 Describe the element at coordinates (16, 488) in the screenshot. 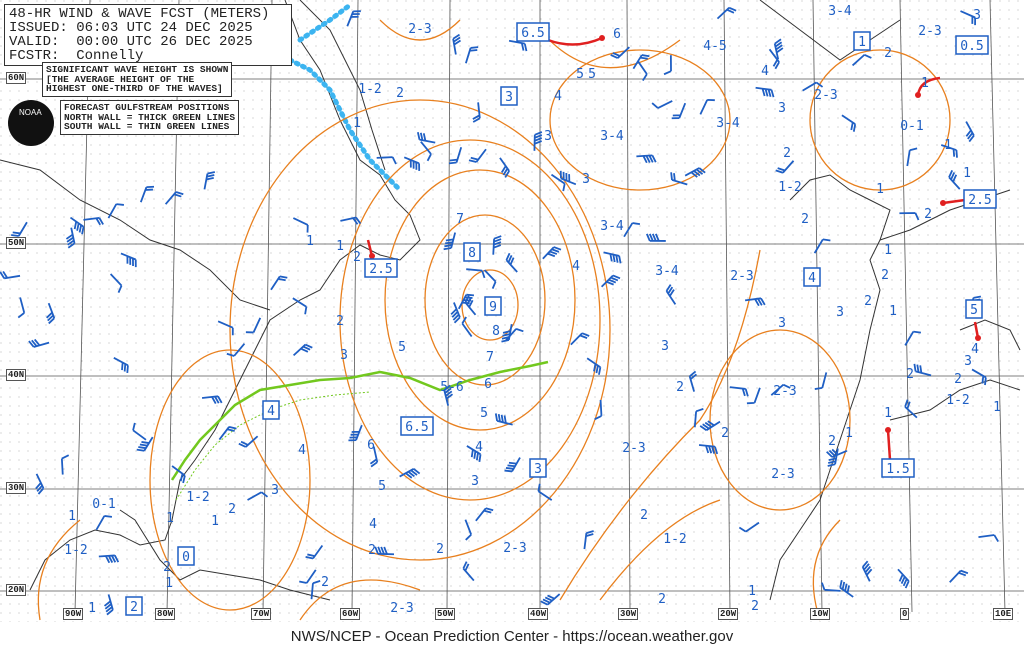

I see `latitude-label: 30N` at that location.